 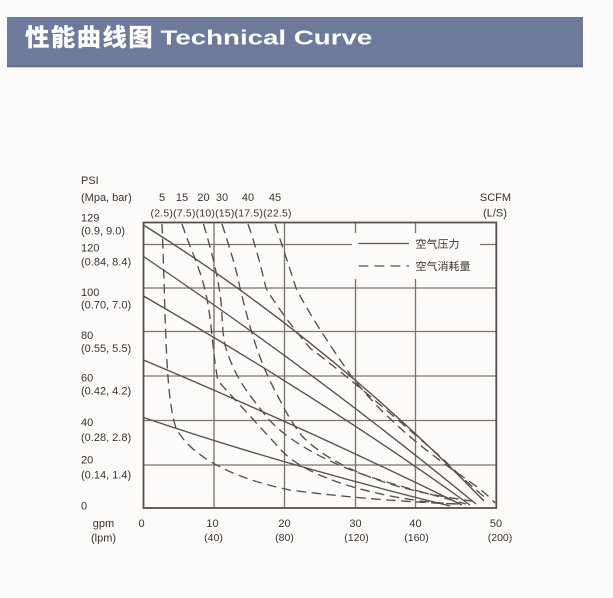 I want to click on svg-text: 60, so click(x=87, y=379).